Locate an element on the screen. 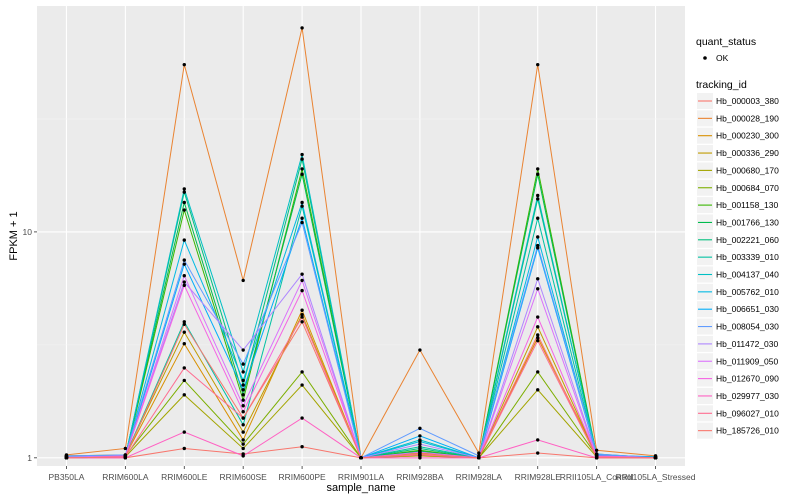  x-tick-label: RRIM928LE is located at coordinates (538, 477).